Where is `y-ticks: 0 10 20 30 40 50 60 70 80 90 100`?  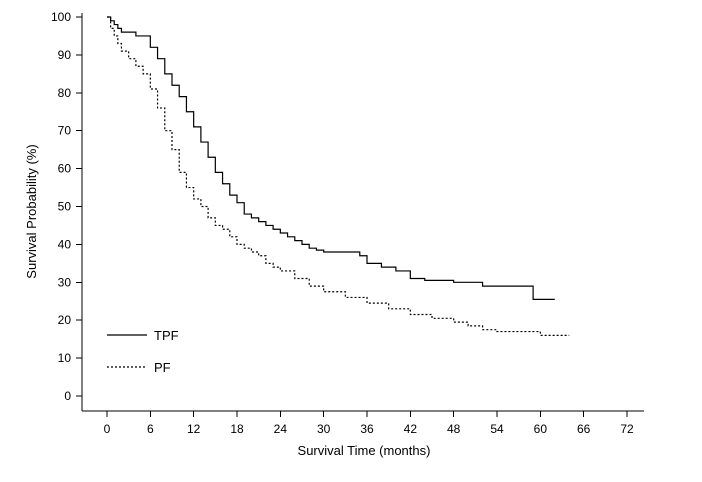 y-ticks: 0 10 20 30 40 50 60 70 80 90 100 is located at coordinates (66, 206).